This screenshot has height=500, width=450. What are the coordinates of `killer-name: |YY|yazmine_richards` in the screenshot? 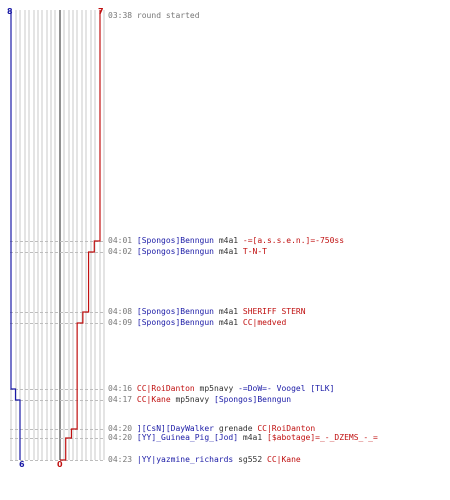 It's located at (185, 459).